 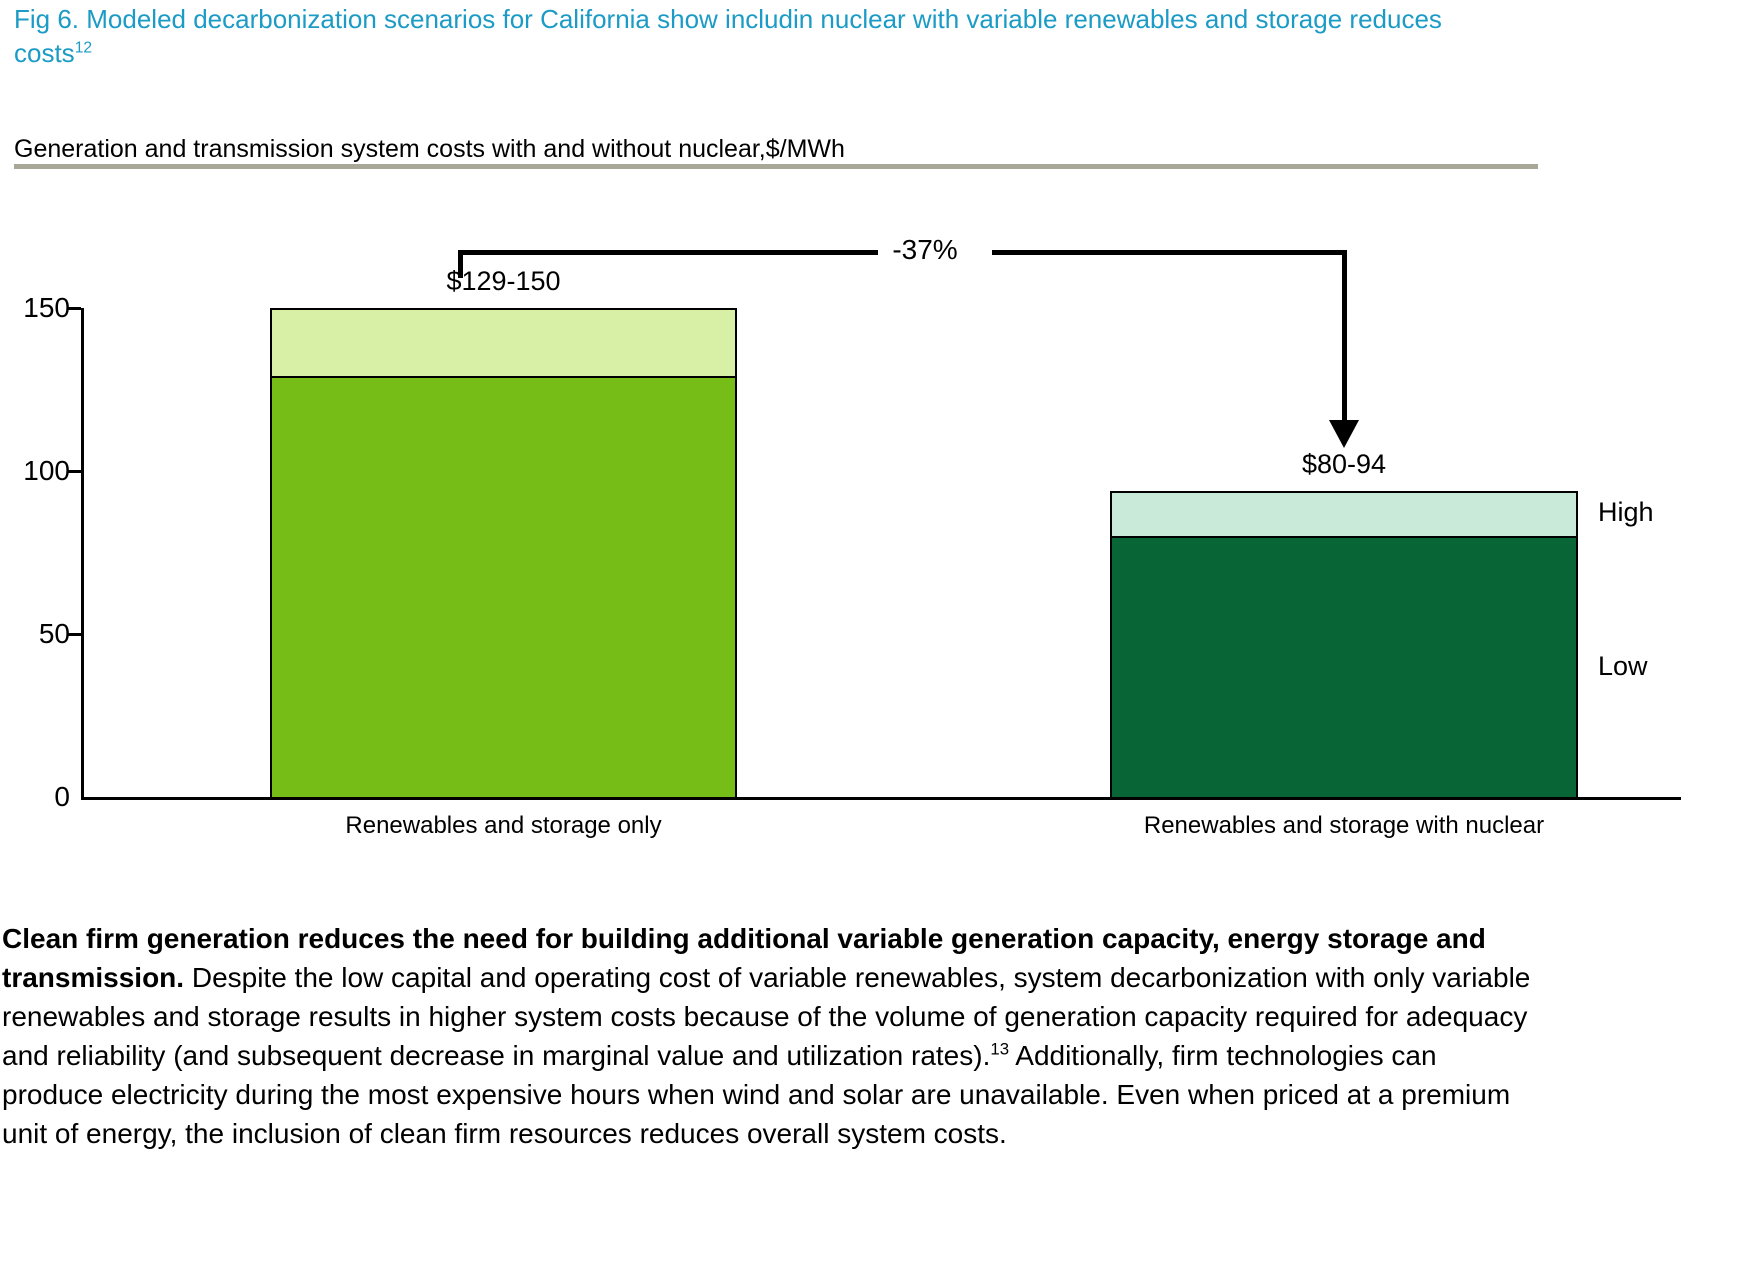 What do you see at coordinates (881, 798) in the screenshot?
I see `x-axis-line` at bounding box center [881, 798].